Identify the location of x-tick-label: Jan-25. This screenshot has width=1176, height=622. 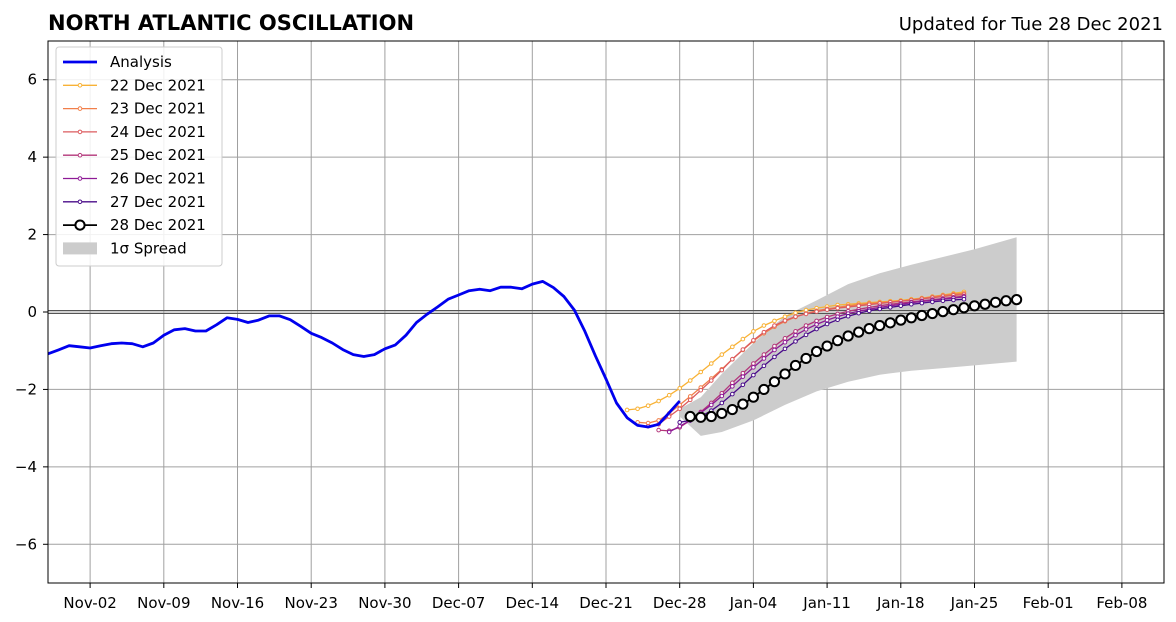
(974, 603).